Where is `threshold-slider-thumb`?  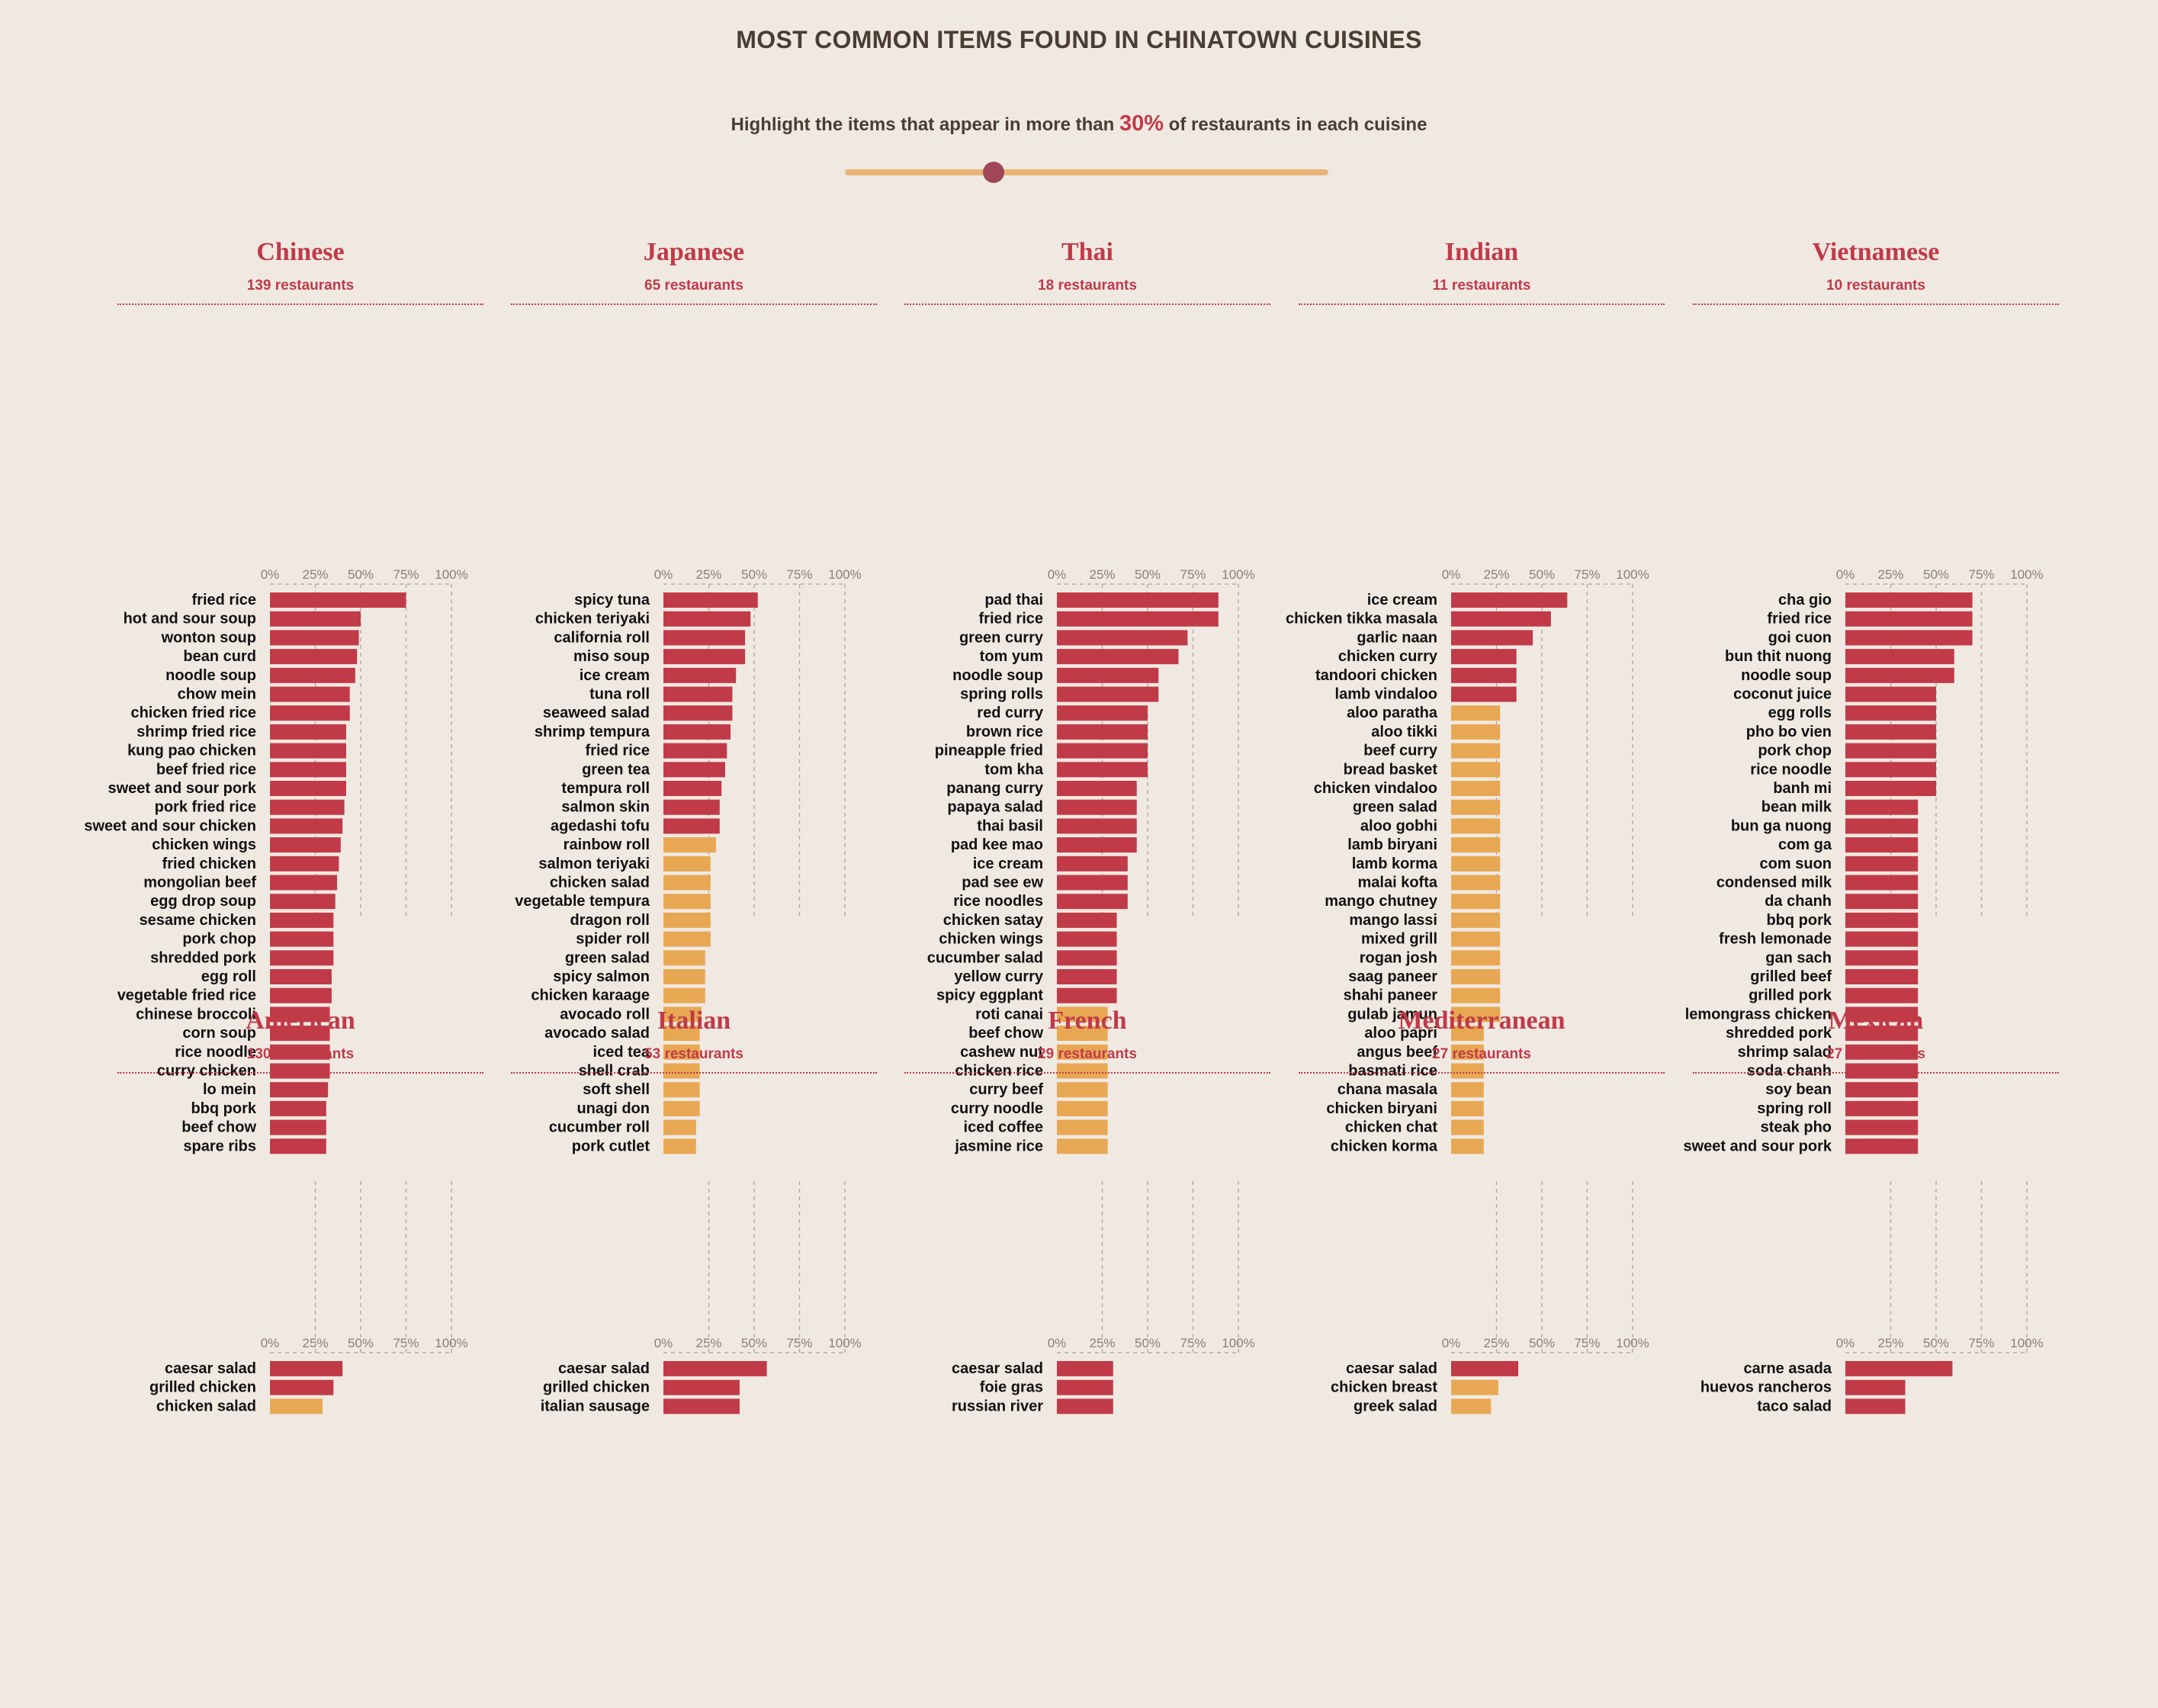
threshold-slider-thumb is located at coordinates (994, 172).